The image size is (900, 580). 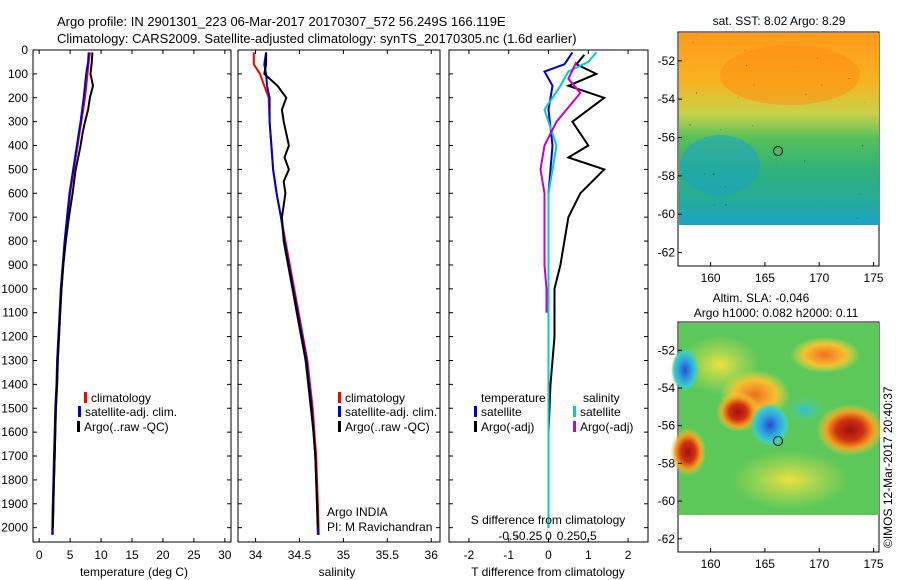 What do you see at coordinates (778, 151) in the screenshot?
I see `sst-profile-marker` at bounding box center [778, 151].